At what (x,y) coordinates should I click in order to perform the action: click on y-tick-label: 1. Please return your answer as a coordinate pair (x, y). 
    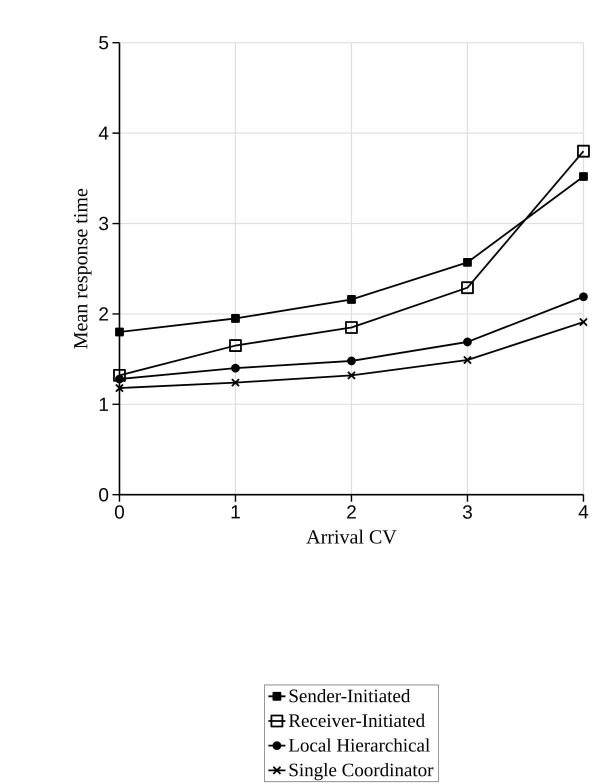
    Looking at the image, I should click on (104, 404).